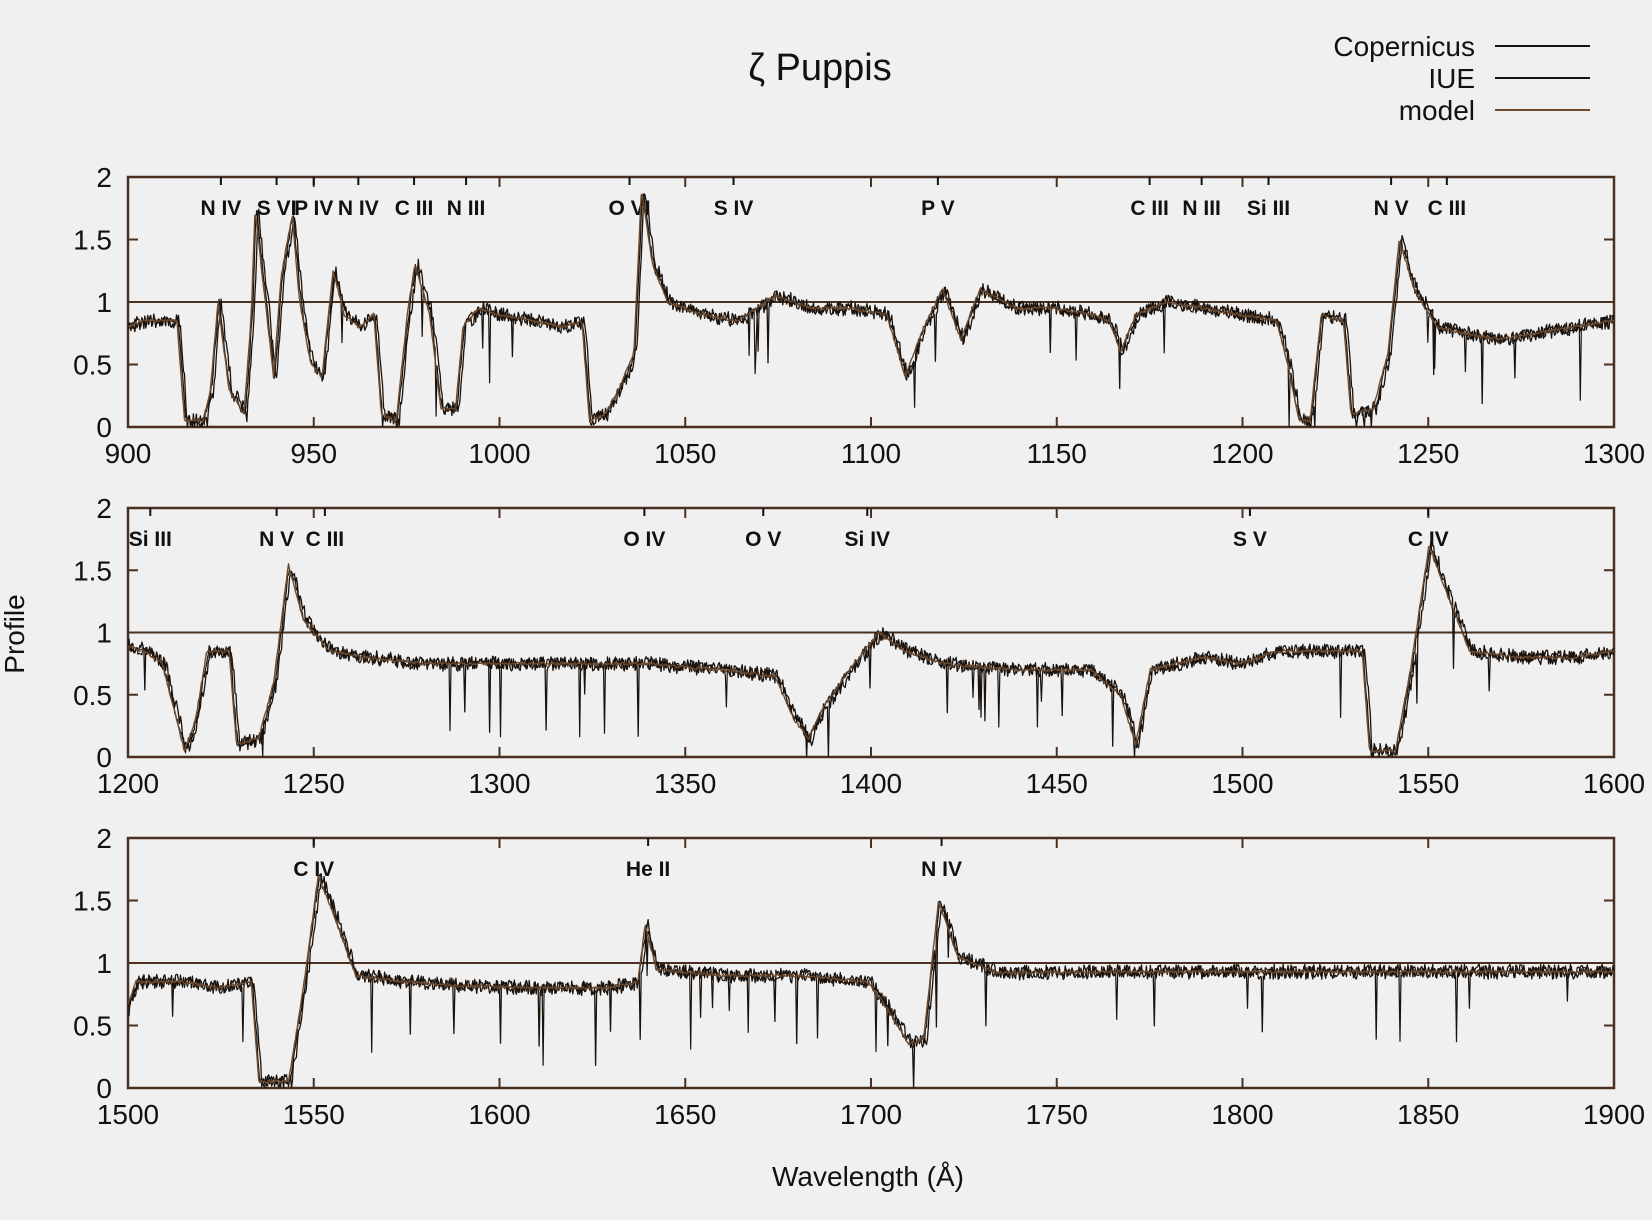 Image resolution: width=1652 pixels, height=1220 pixels. What do you see at coordinates (1404, 46) in the screenshot?
I see `legend-entry-label: Copernicus` at bounding box center [1404, 46].